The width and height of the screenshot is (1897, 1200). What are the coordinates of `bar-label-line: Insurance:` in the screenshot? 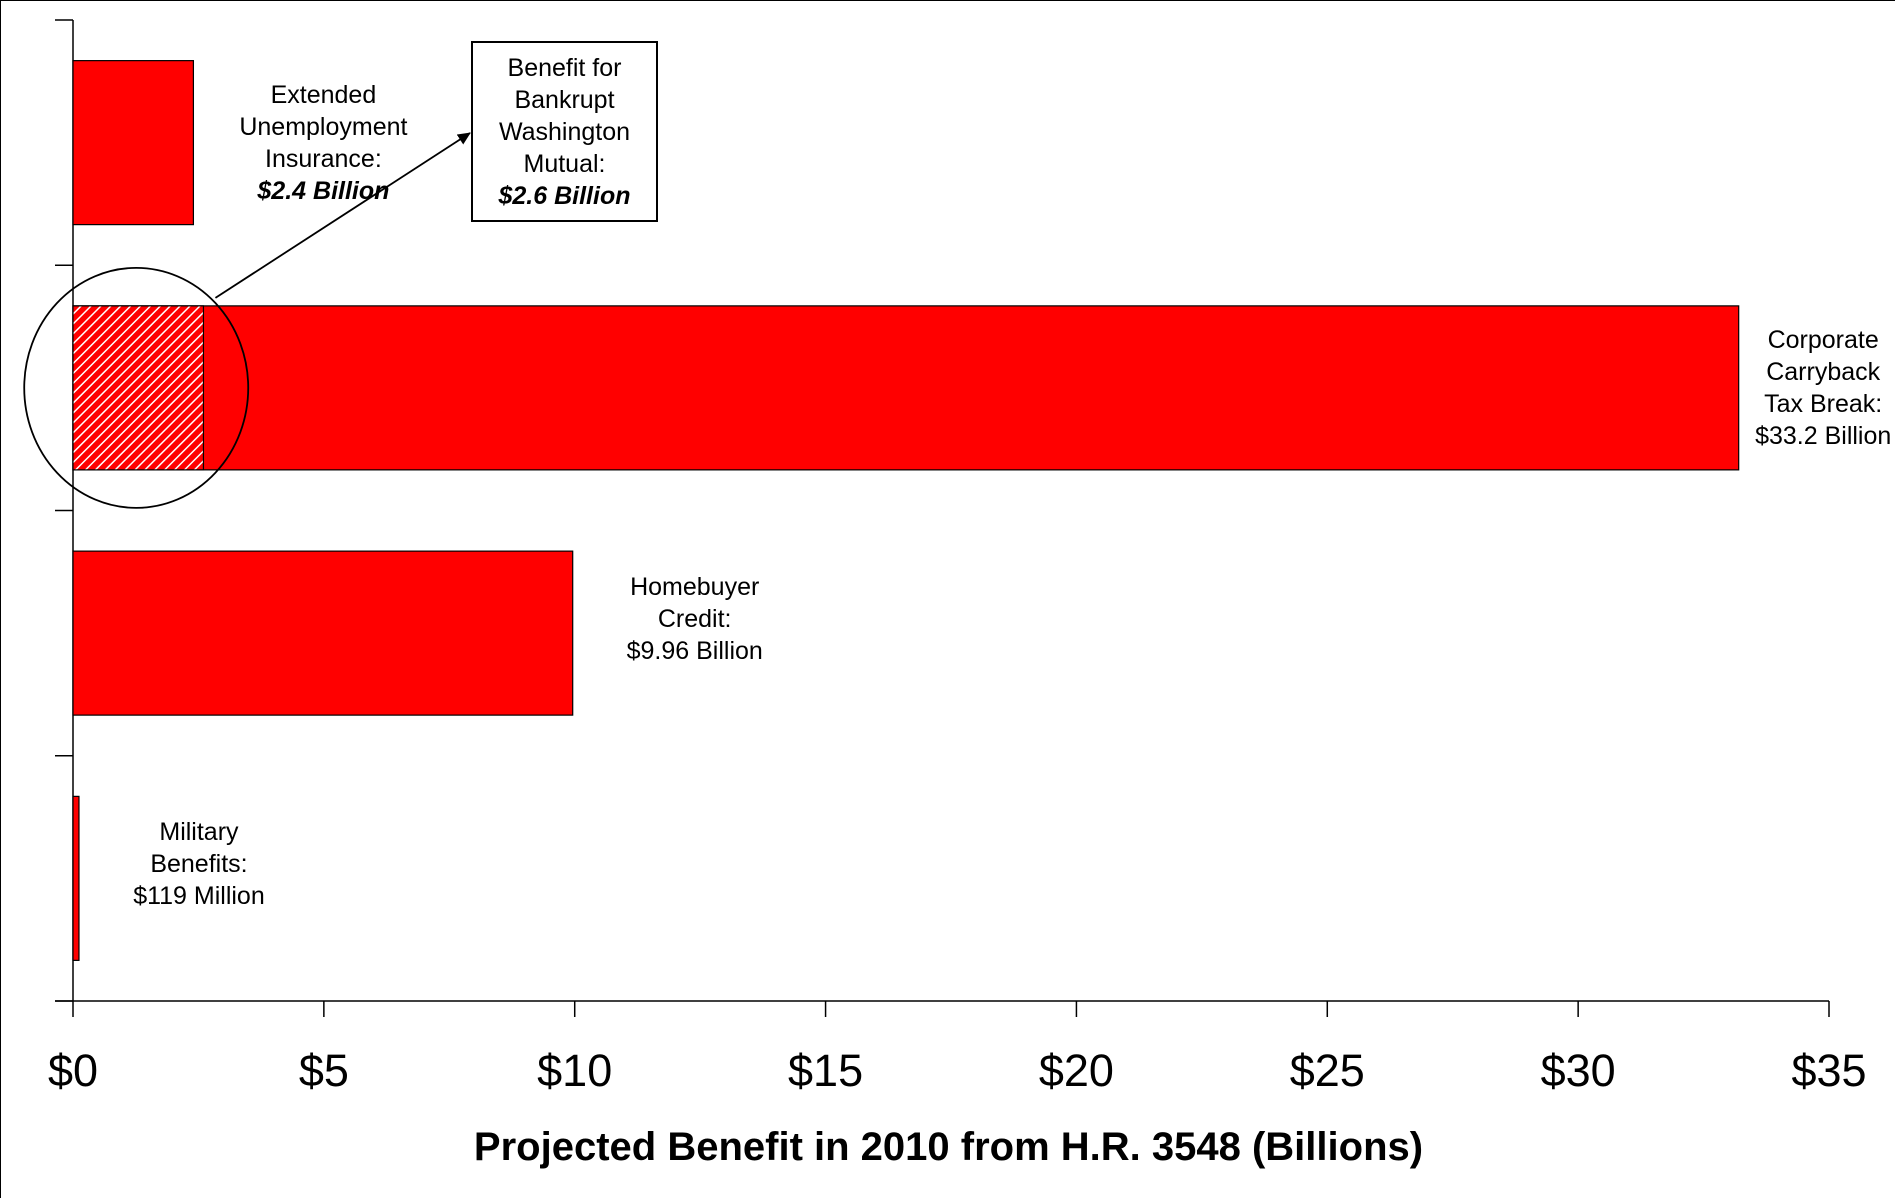 It's located at (323, 158).